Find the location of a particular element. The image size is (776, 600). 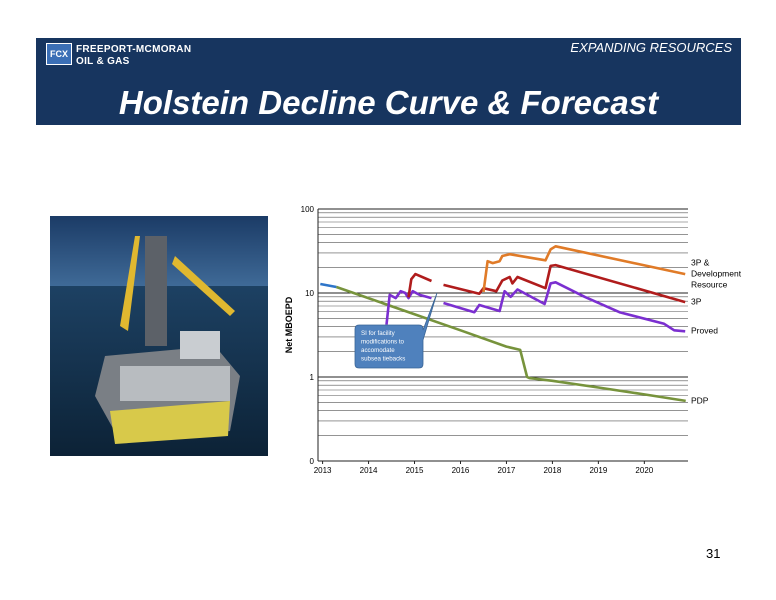

y-tick-label: 10 is located at coordinates (309, 293).